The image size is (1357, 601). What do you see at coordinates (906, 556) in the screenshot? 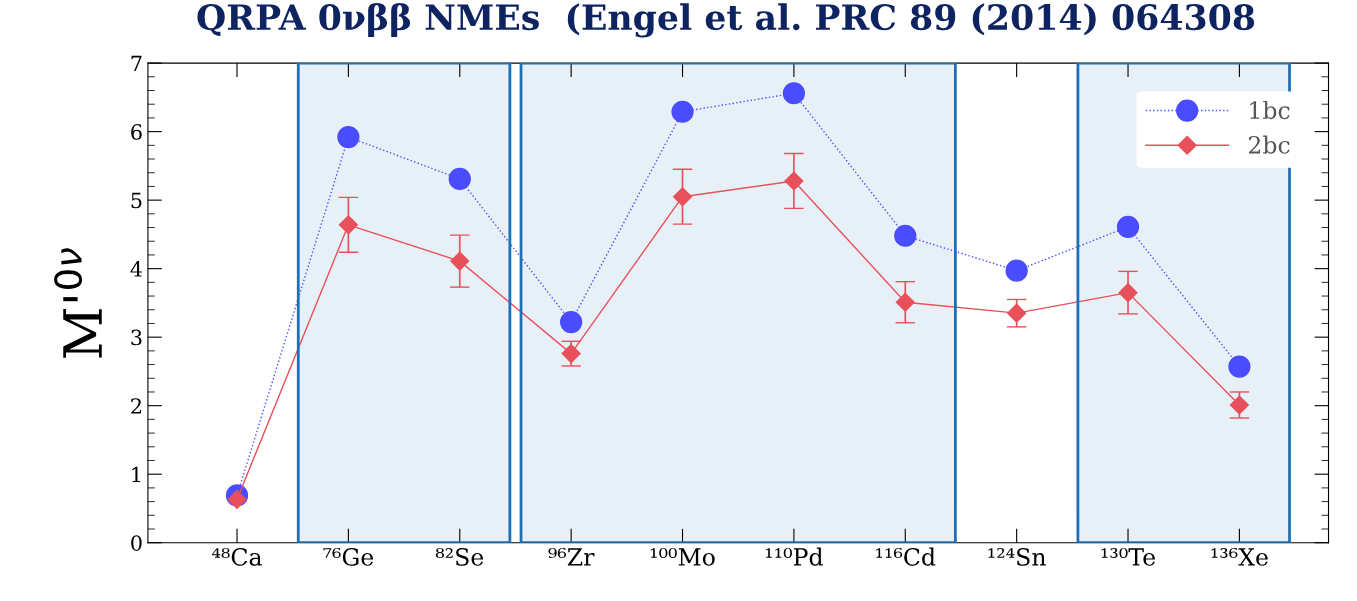
I see `x-tick-label: ¹¹⁶Cd` at bounding box center [906, 556].